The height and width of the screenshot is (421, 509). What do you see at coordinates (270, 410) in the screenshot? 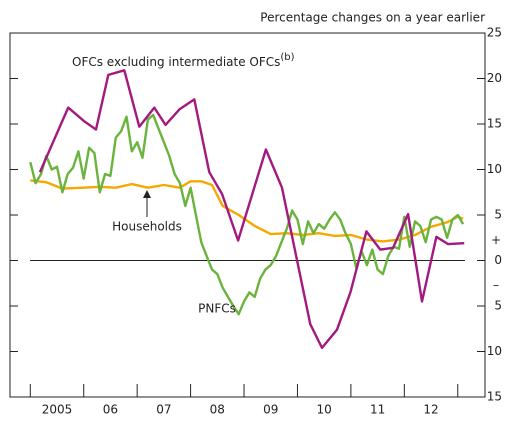
I see `x-tick-label: 09` at bounding box center [270, 410].